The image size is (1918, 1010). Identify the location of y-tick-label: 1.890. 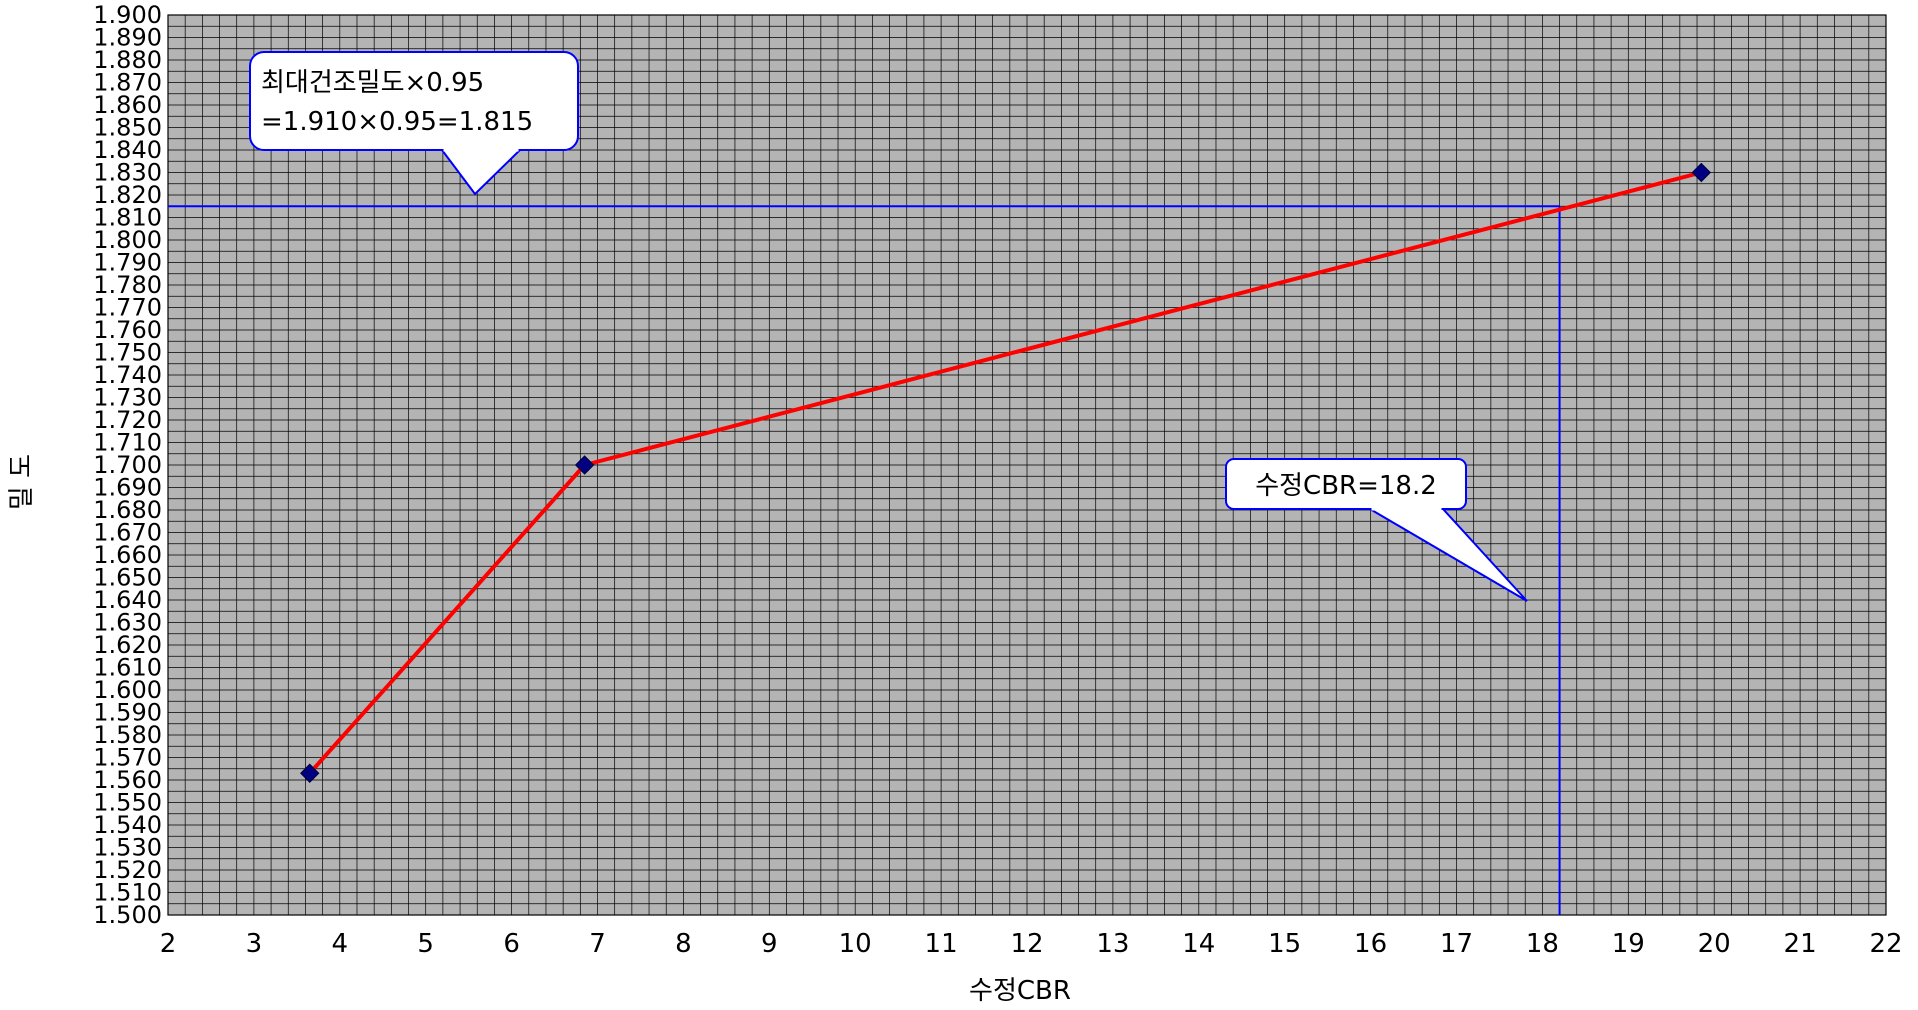
(127, 38).